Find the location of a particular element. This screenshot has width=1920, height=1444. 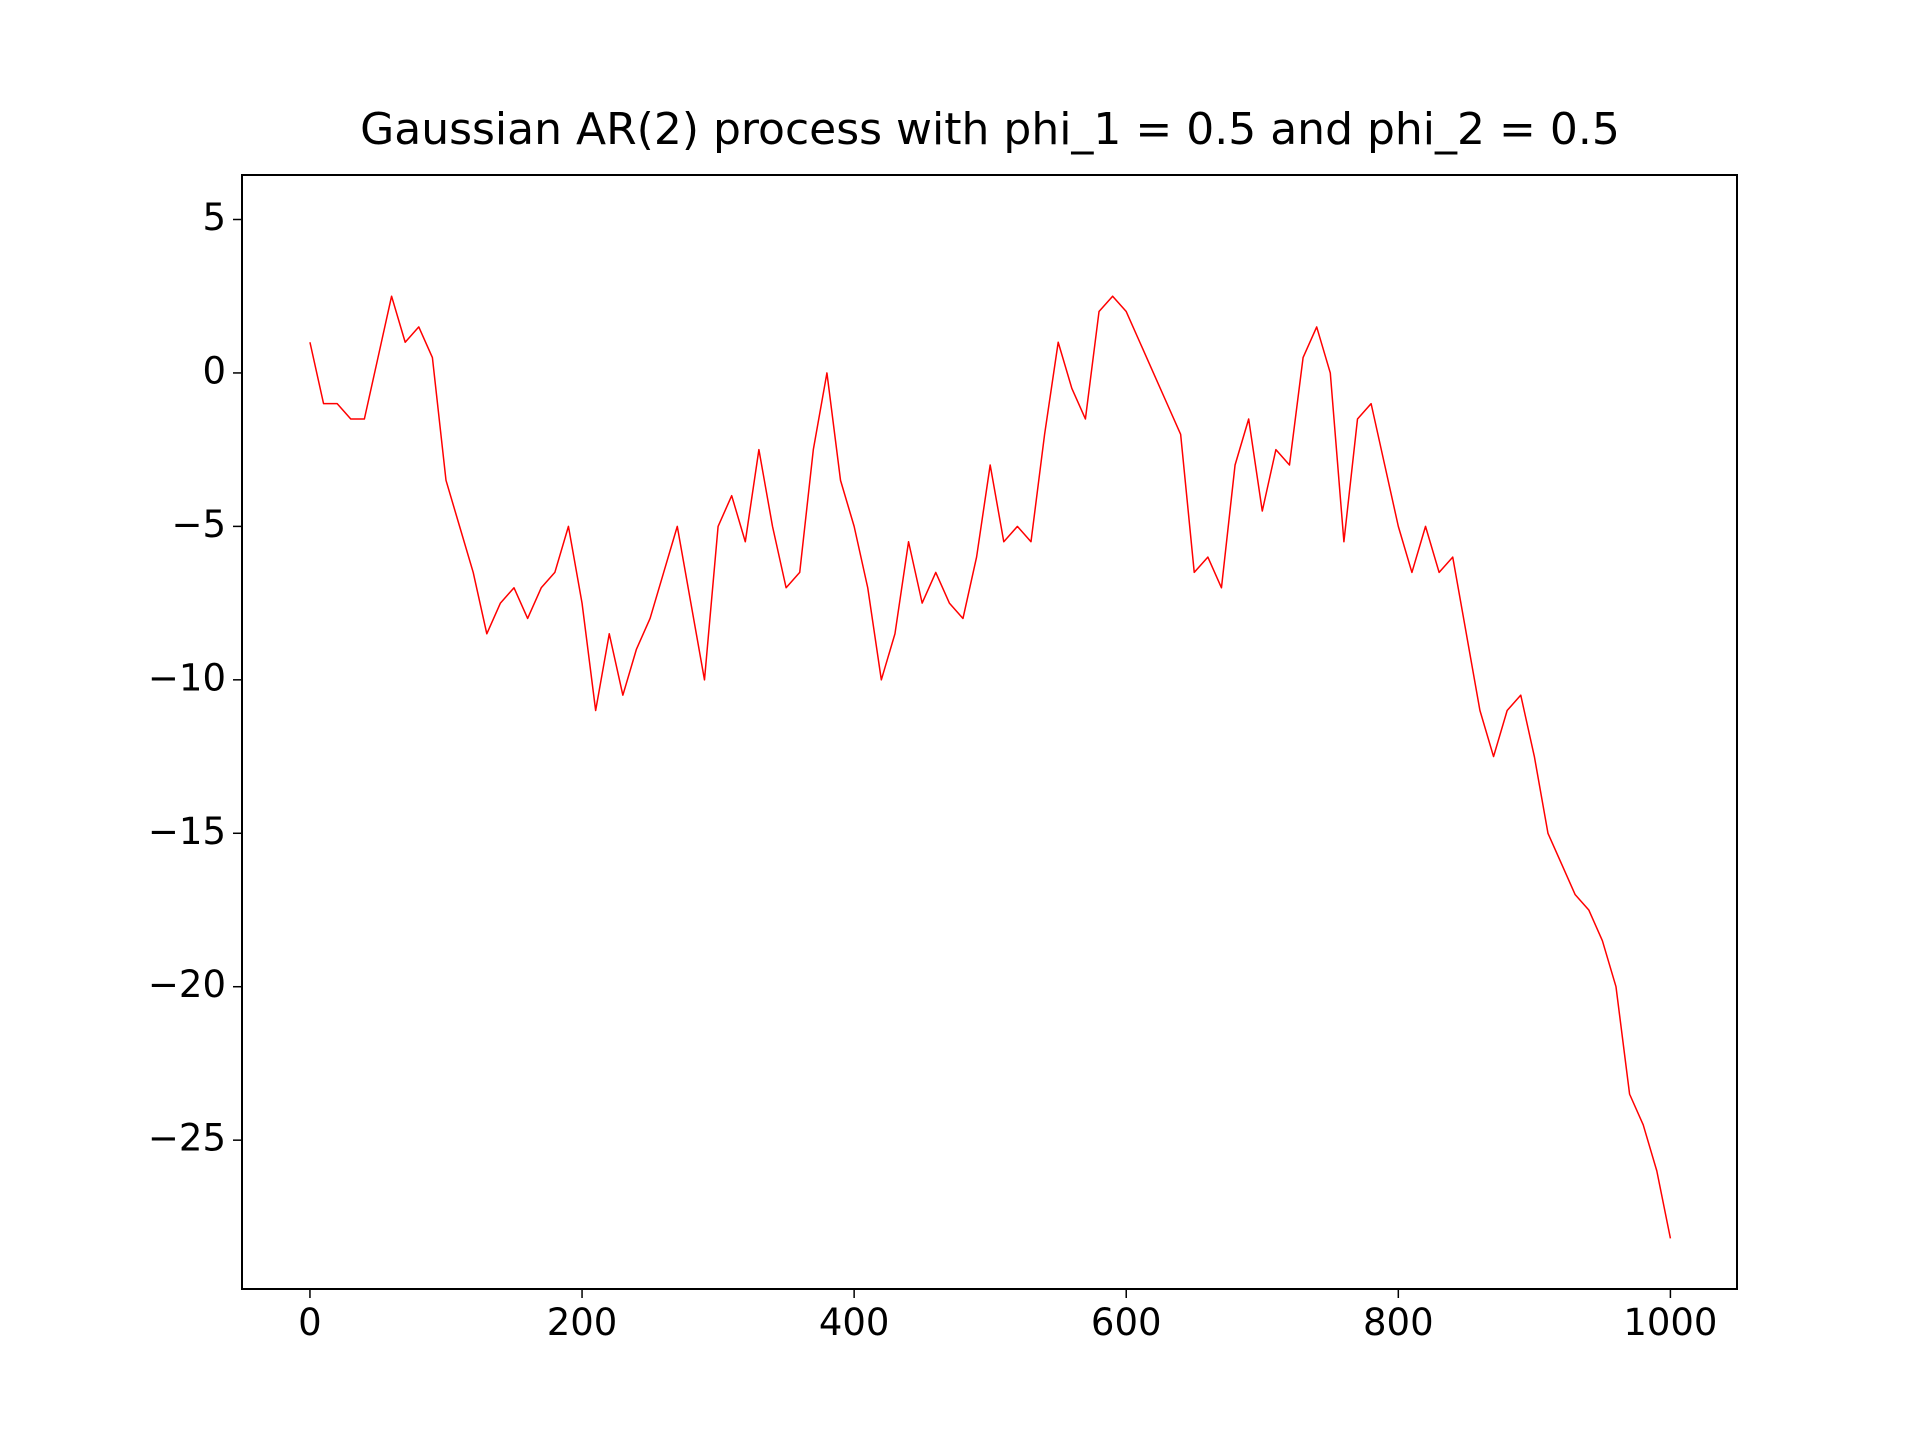

y-tick-label: −5 is located at coordinates (198, 524).